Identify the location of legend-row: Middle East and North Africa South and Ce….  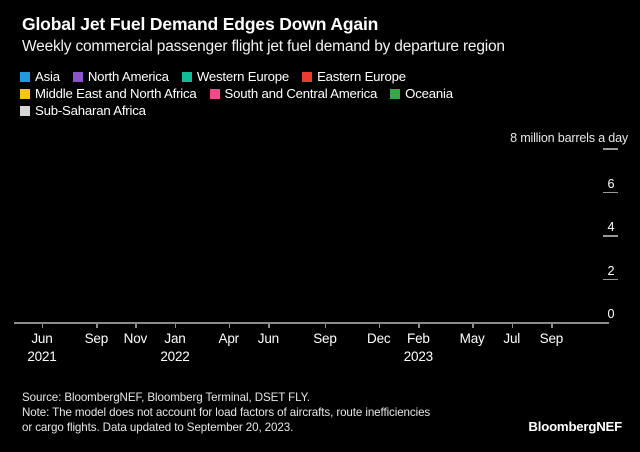
(324, 93).